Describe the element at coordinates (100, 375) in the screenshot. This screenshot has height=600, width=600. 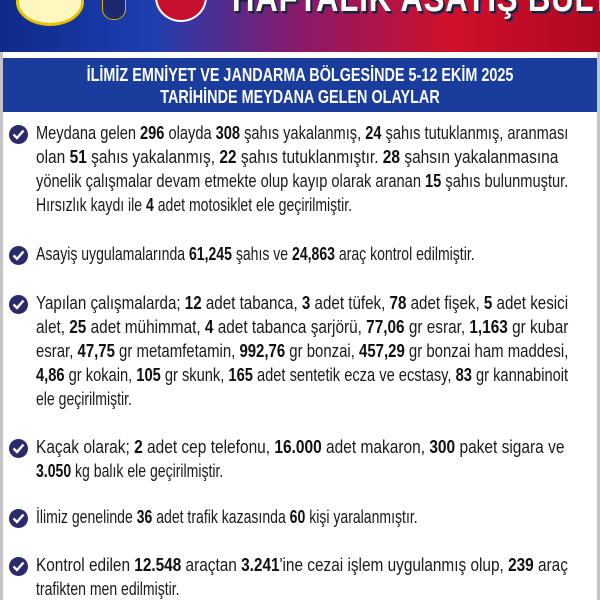
I see `text-segment: gr kokain,` at that location.